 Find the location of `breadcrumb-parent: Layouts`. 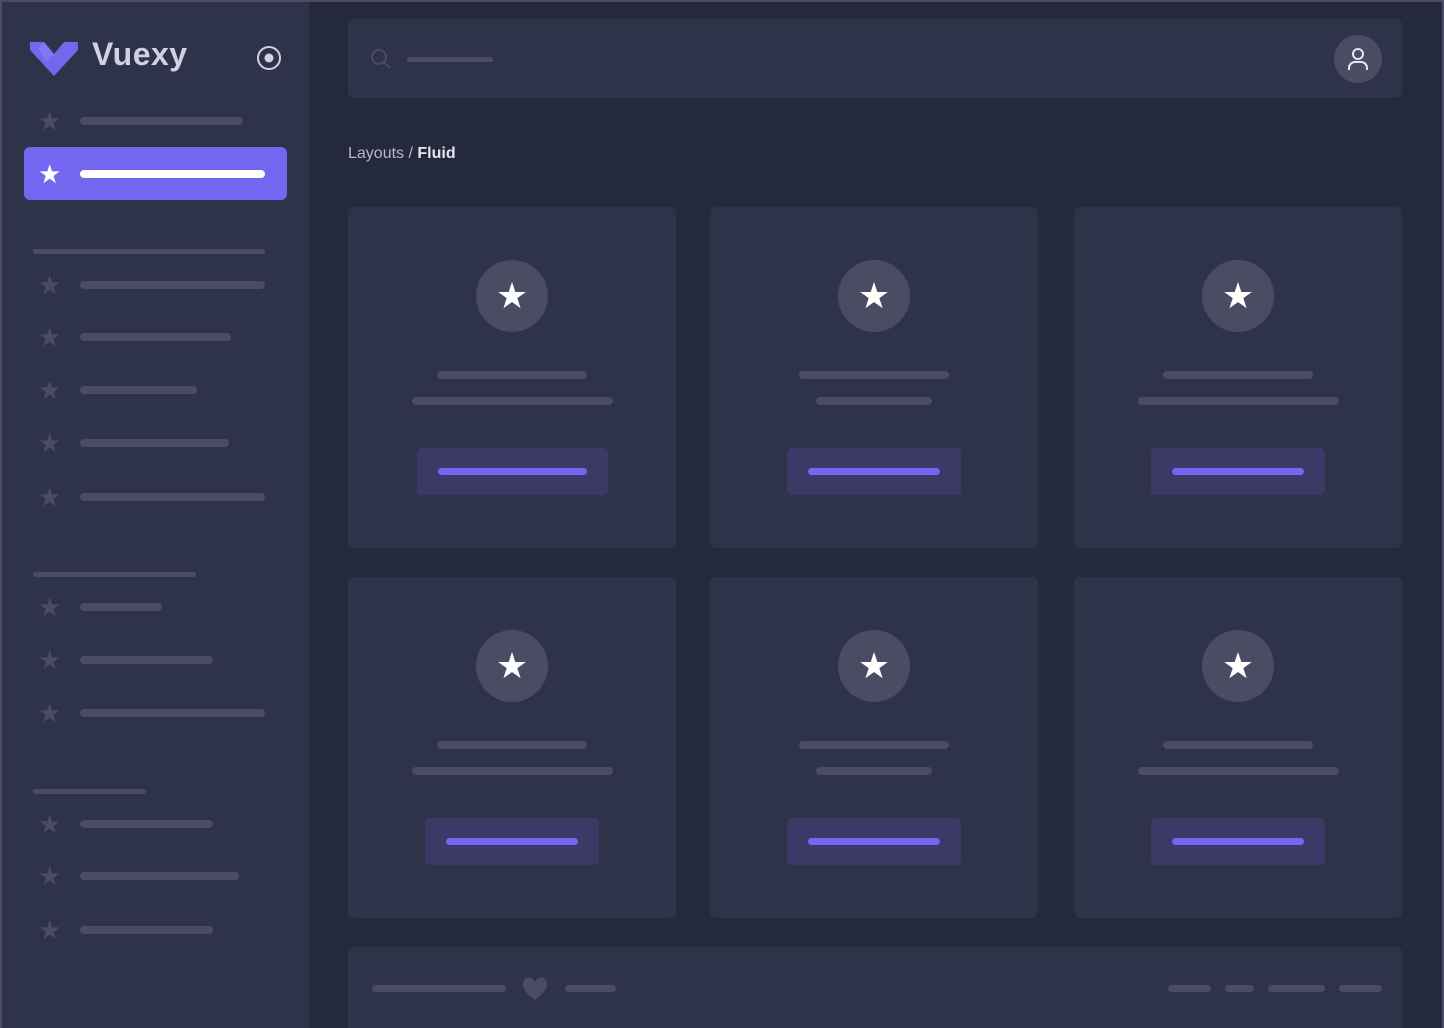

breadcrumb-parent: Layouts is located at coordinates (376, 153).